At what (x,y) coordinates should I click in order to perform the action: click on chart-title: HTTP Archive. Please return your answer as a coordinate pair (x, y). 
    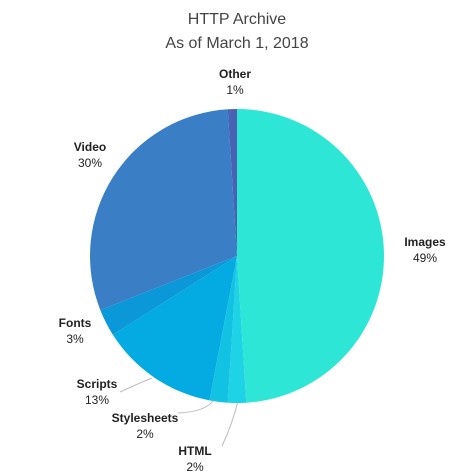
    Looking at the image, I should click on (237, 19).